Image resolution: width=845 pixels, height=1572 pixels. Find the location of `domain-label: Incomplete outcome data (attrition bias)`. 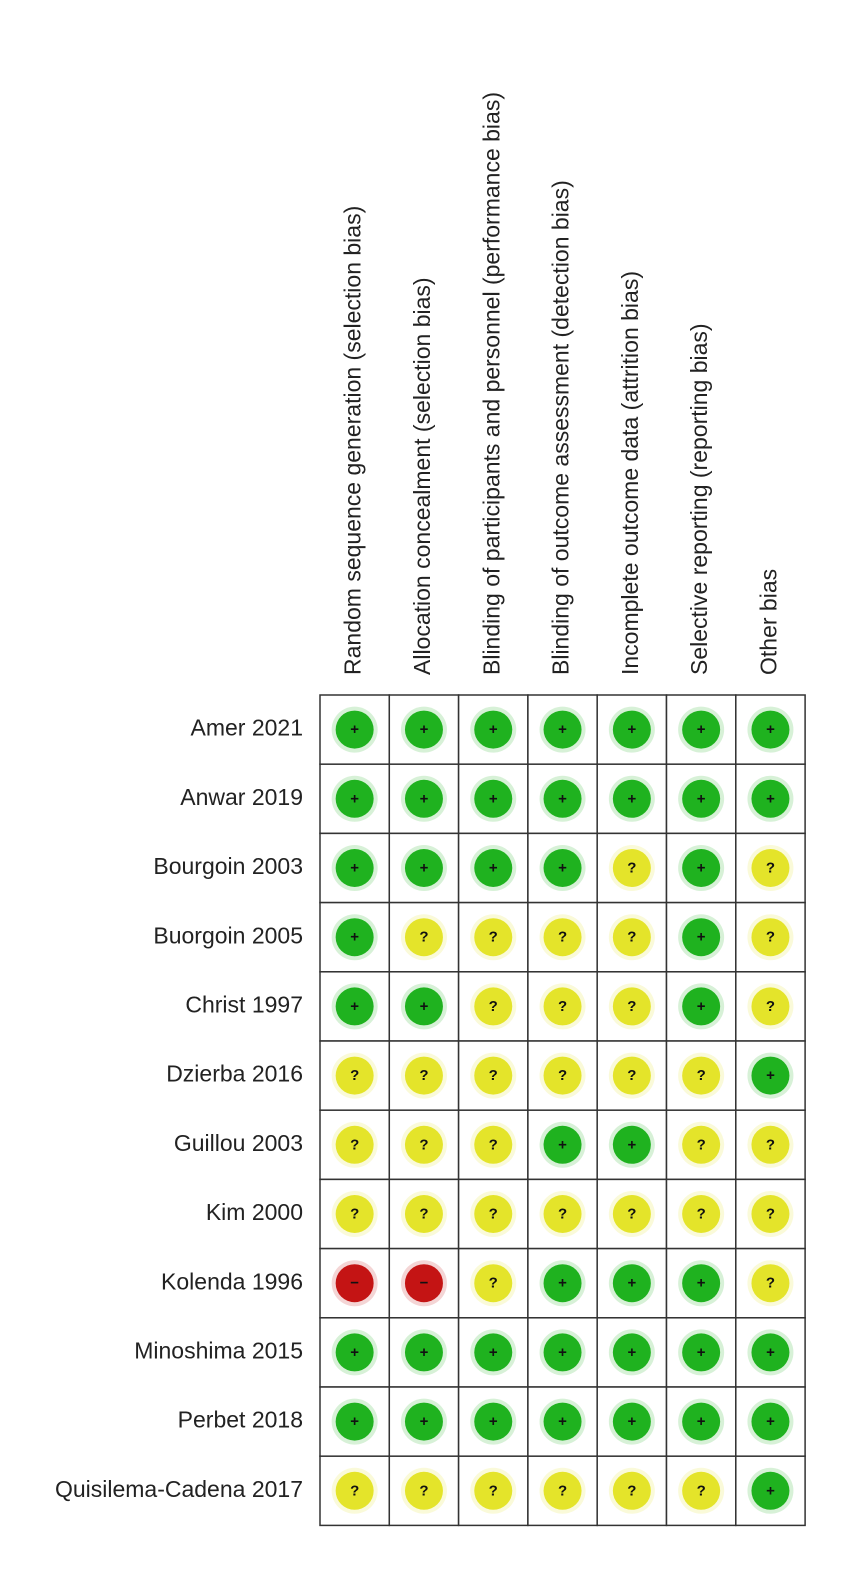

domain-label: Incomplete outcome data (attrition bias) is located at coordinates (630, 473).